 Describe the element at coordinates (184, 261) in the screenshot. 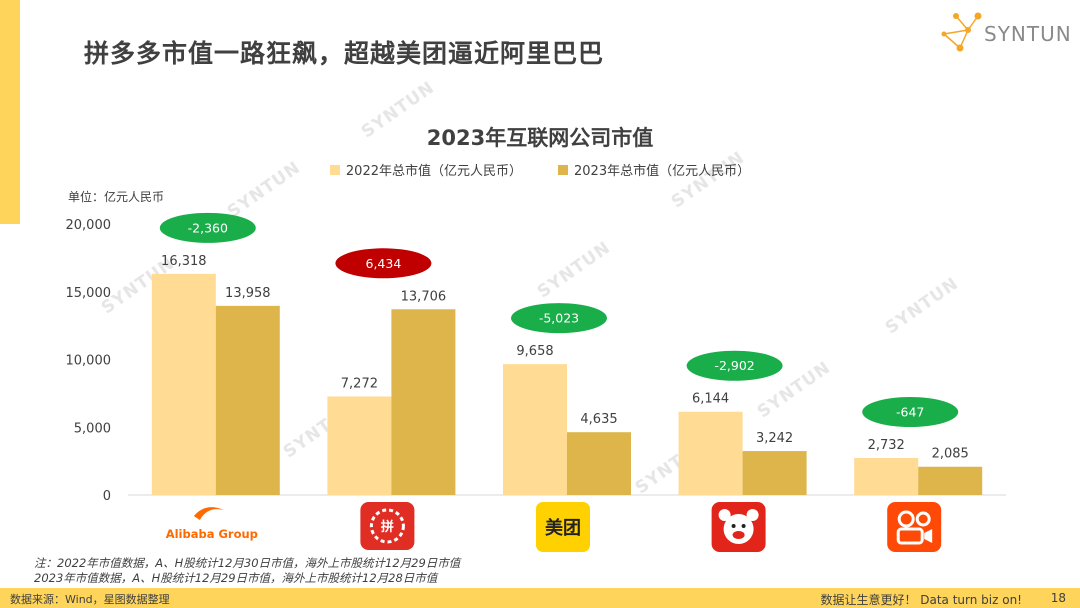

I see `data-label-2022: 16,318` at that location.